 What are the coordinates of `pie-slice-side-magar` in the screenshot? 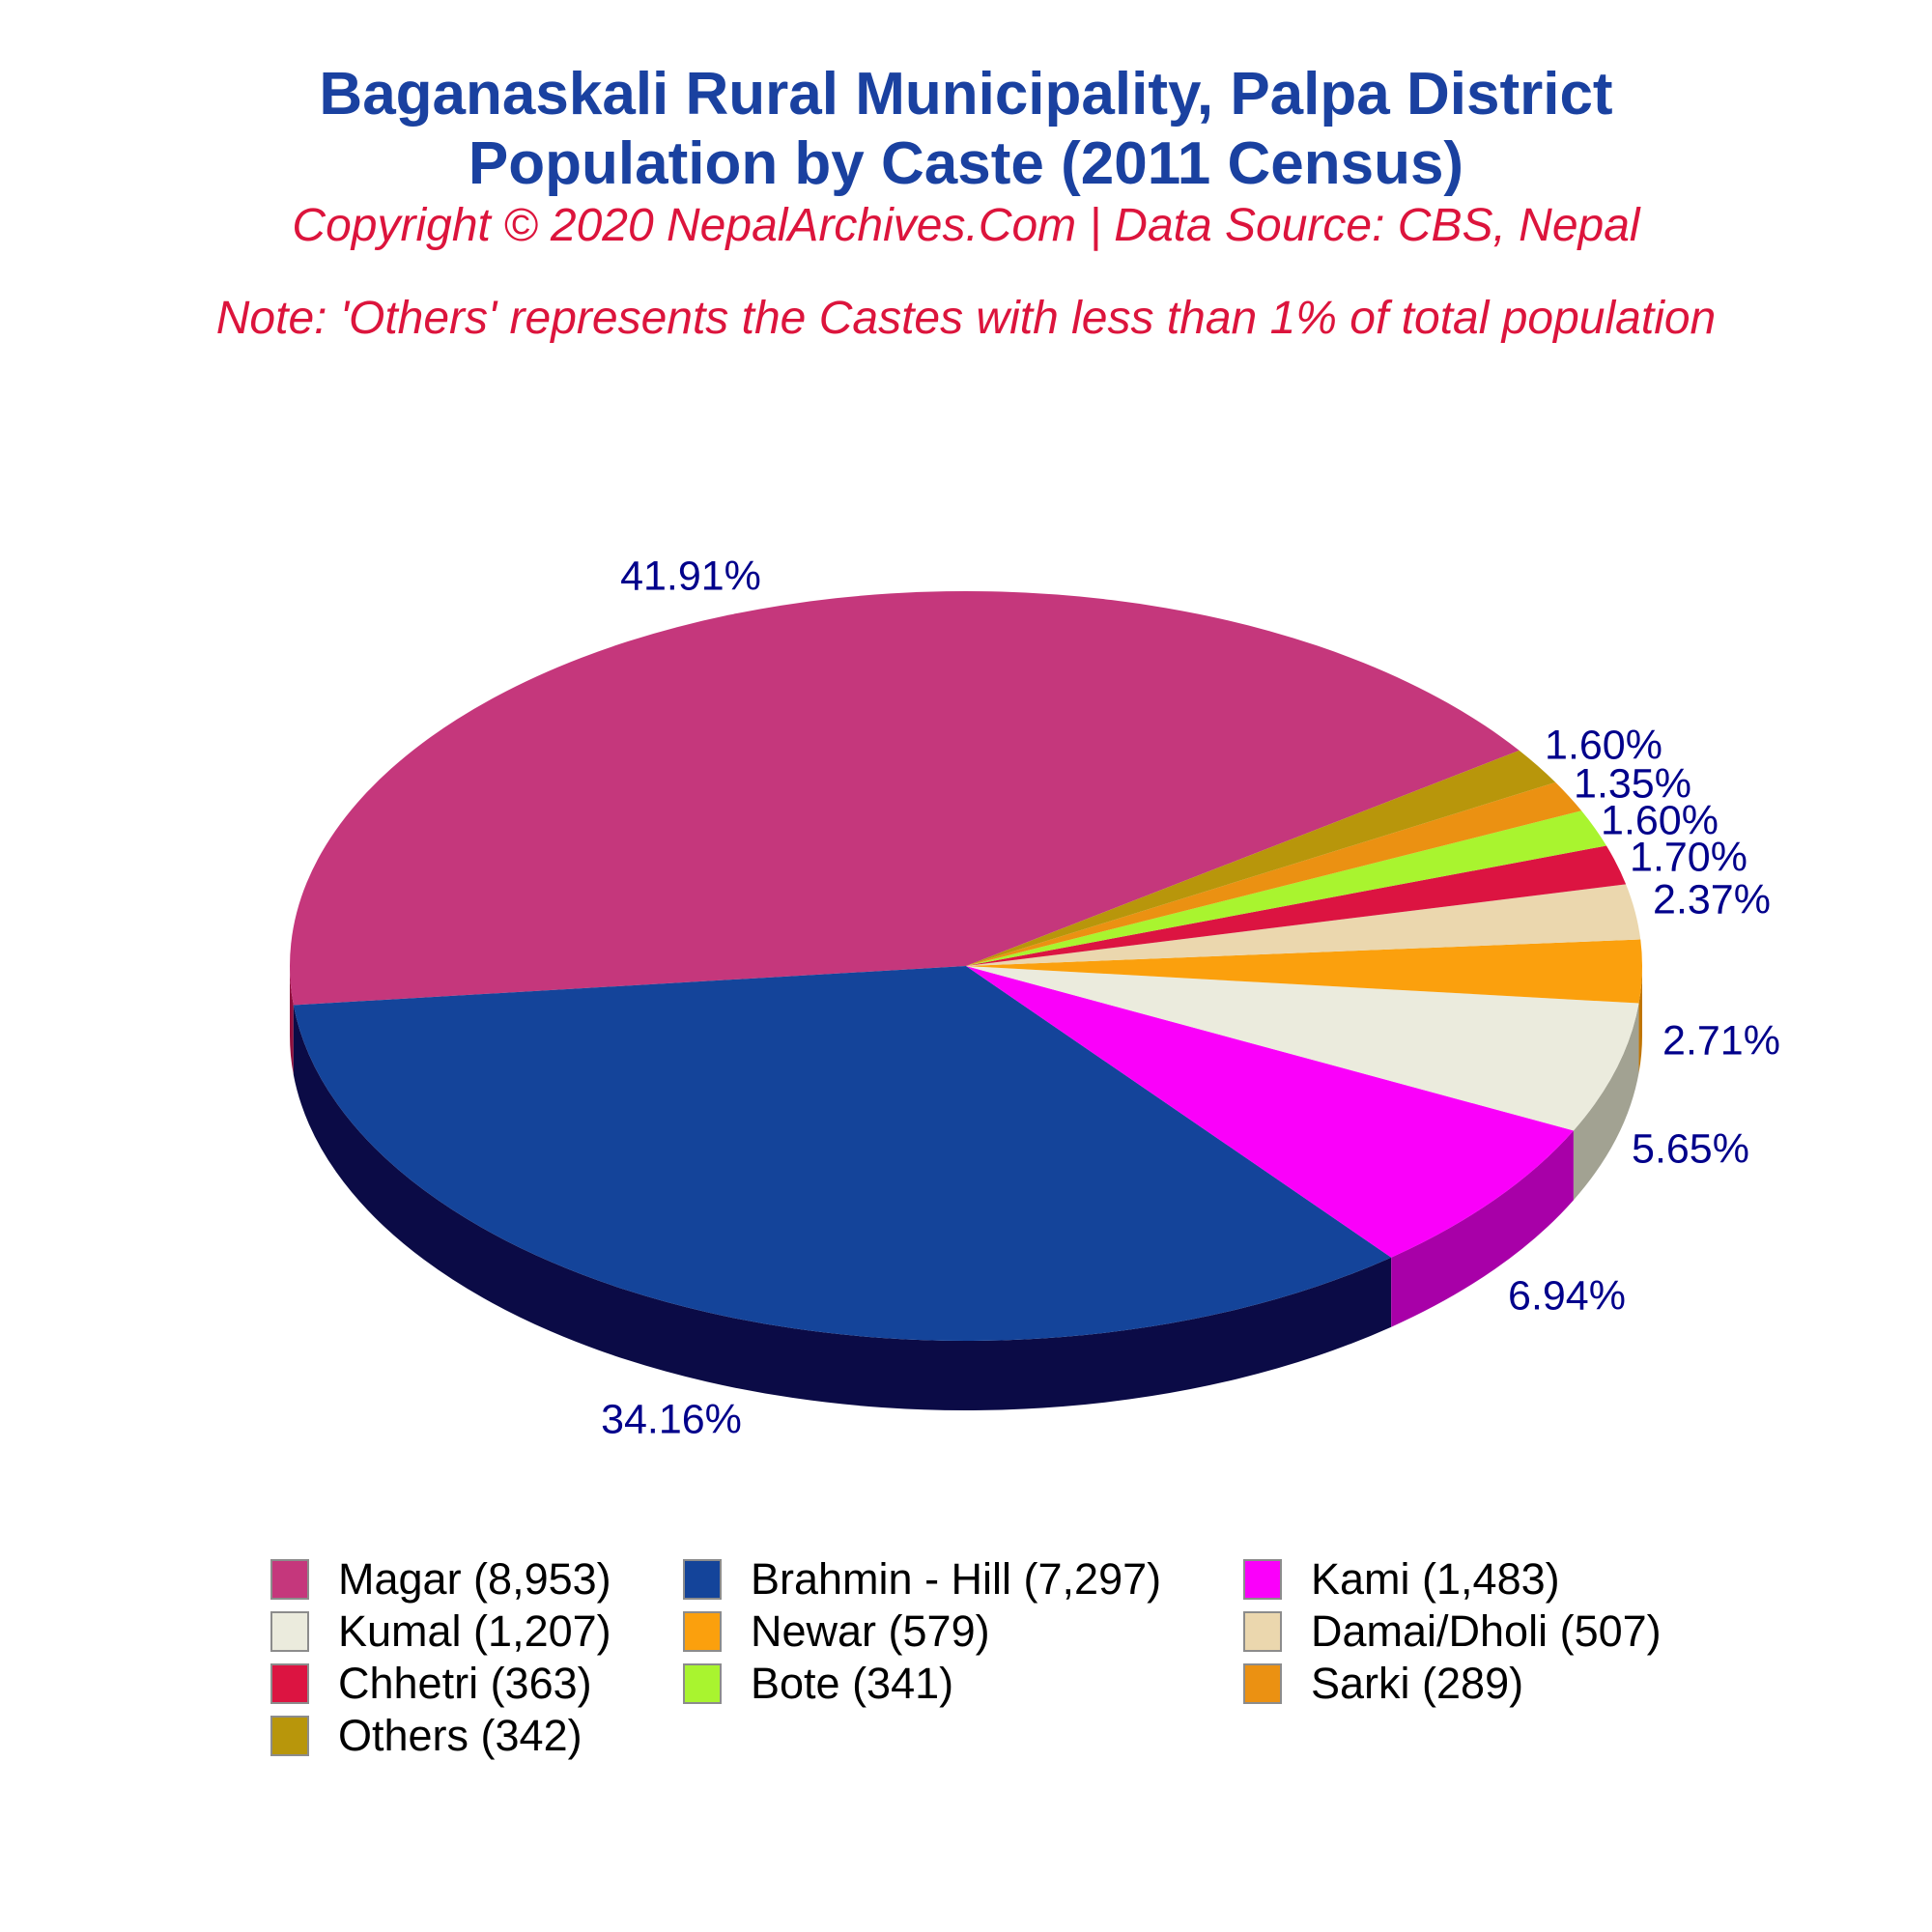 It's located at (292, 1021).